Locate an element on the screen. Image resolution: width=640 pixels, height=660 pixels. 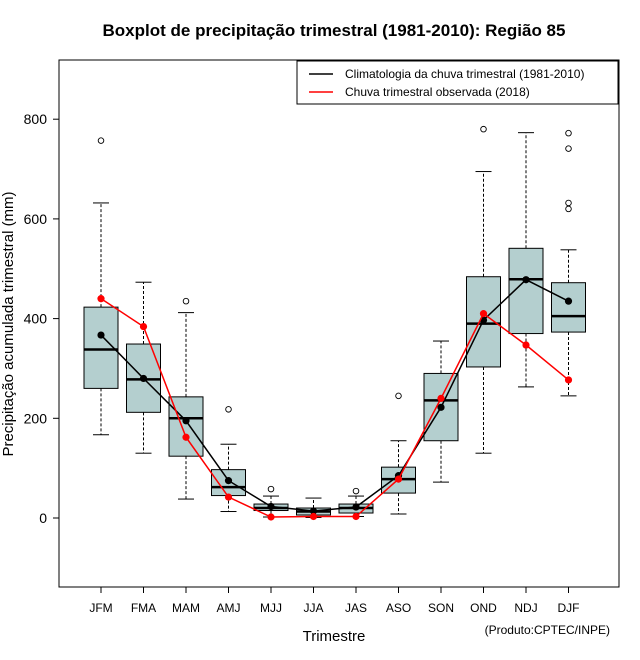
box-mjj is located at coordinates (271, 501).